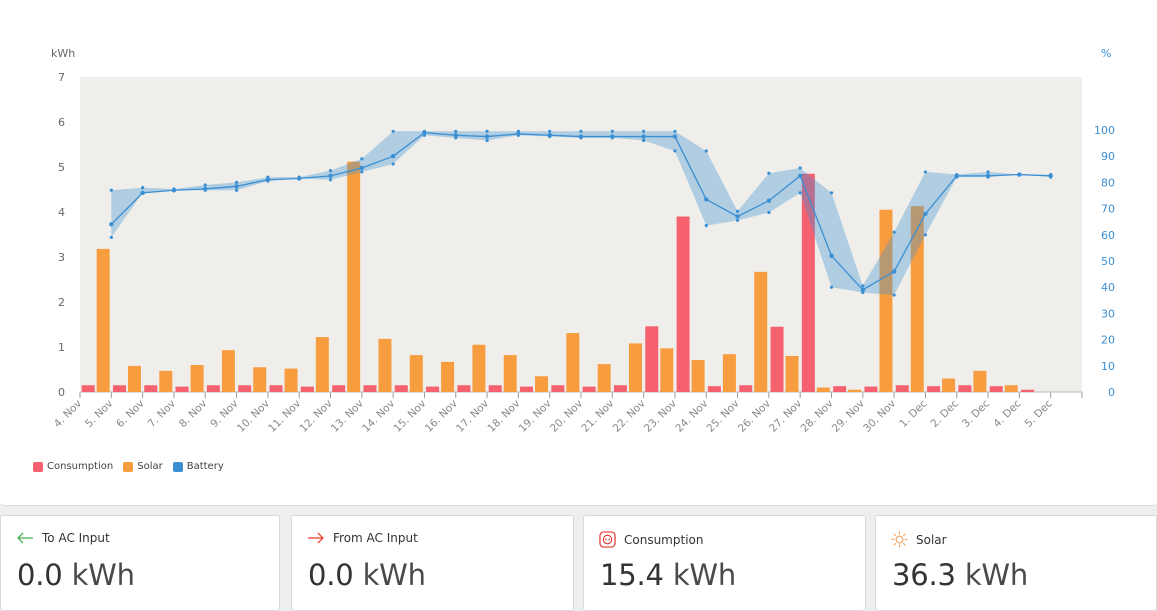 The width and height of the screenshot is (1157, 611). Describe the element at coordinates (1108, 366) in the screenshot. I see `right-tick-label: 10` at that location.